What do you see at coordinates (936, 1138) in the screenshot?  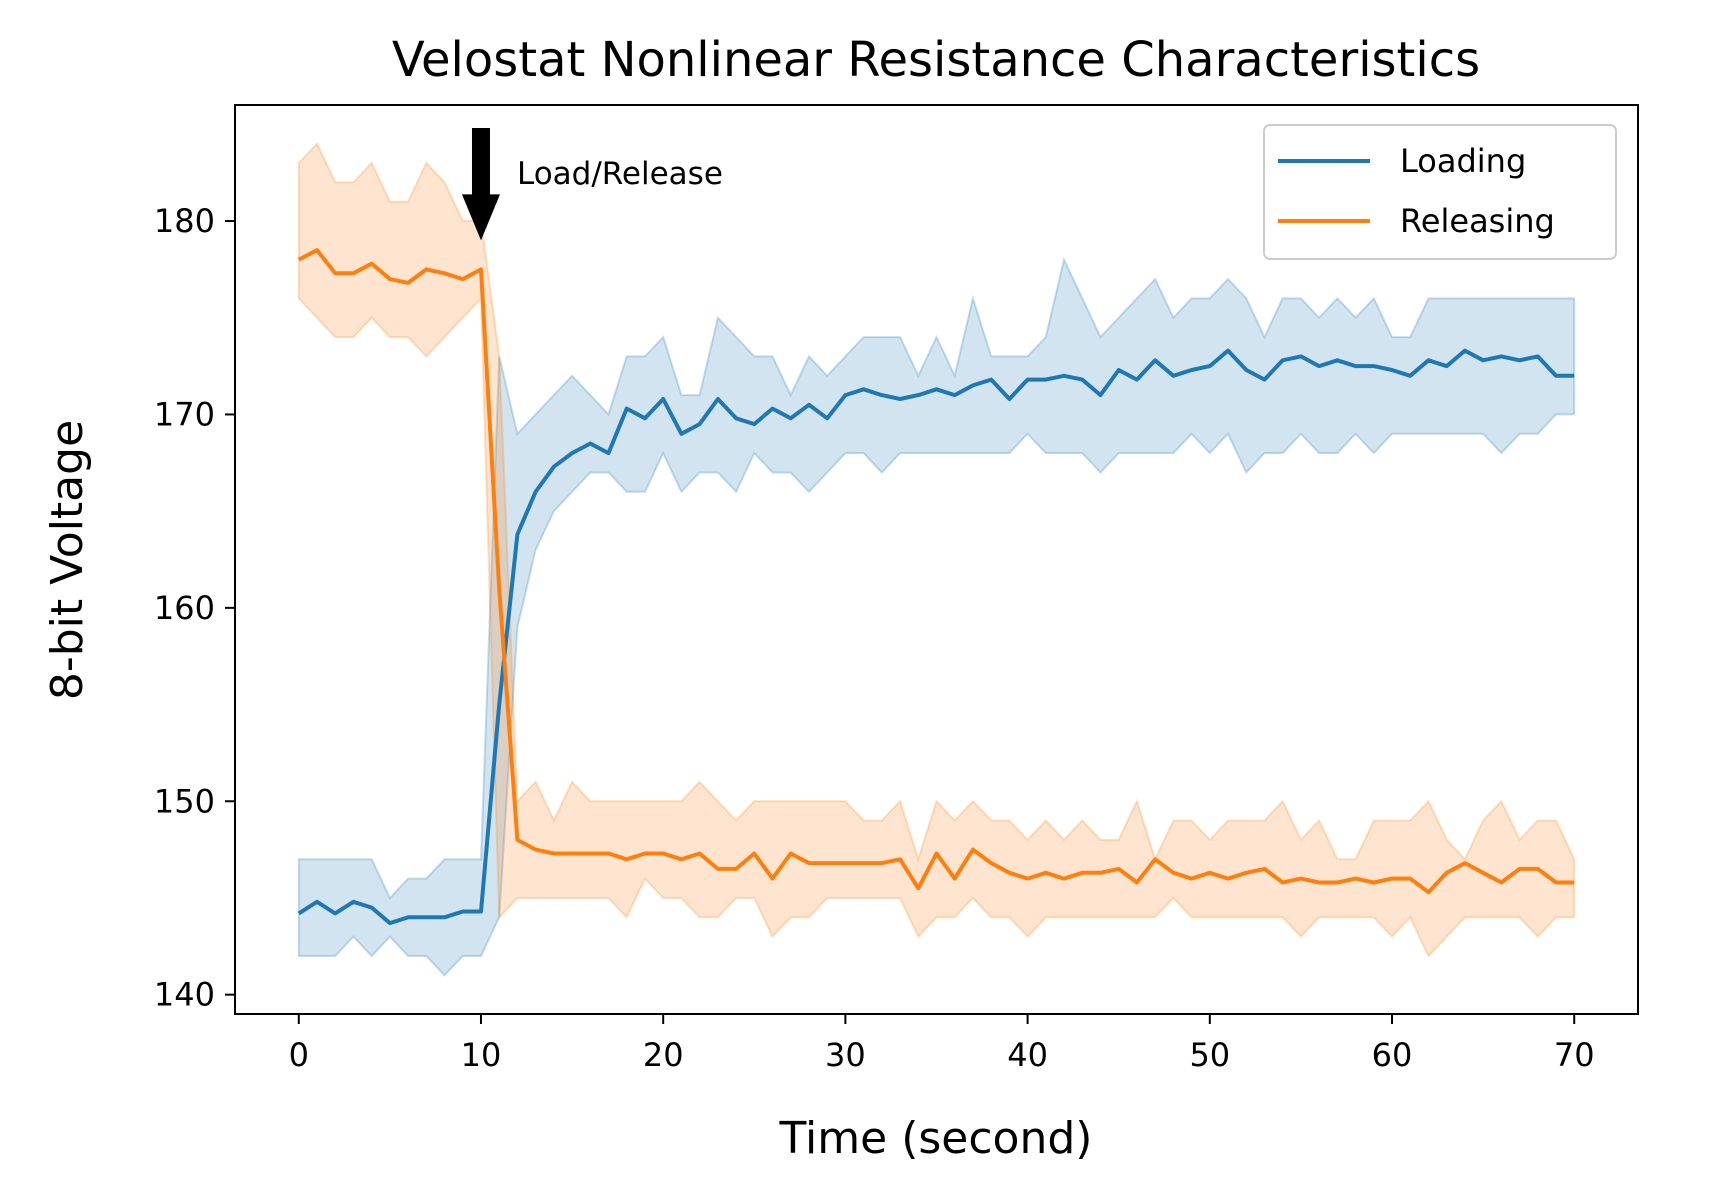 I see `x-axis-label: Time (second)` at bounding box center [936, 1138].